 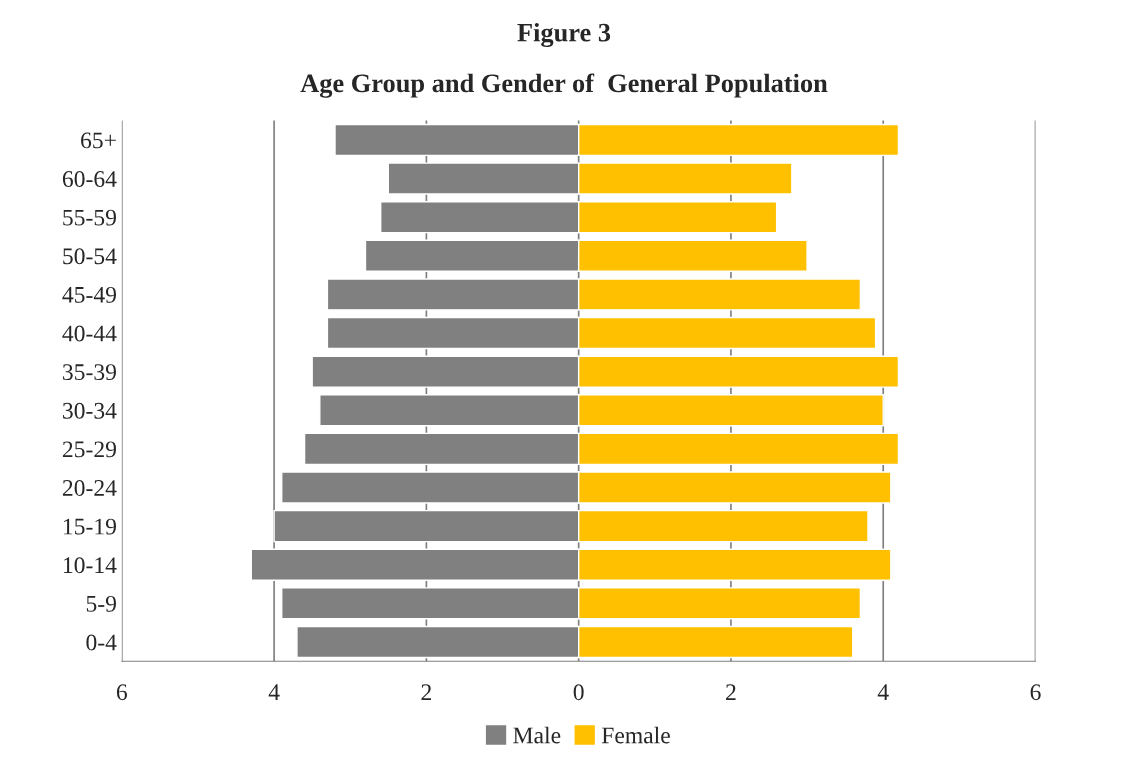 I want to click on y-tick-label: 15-19, so click(x=89, y=526).